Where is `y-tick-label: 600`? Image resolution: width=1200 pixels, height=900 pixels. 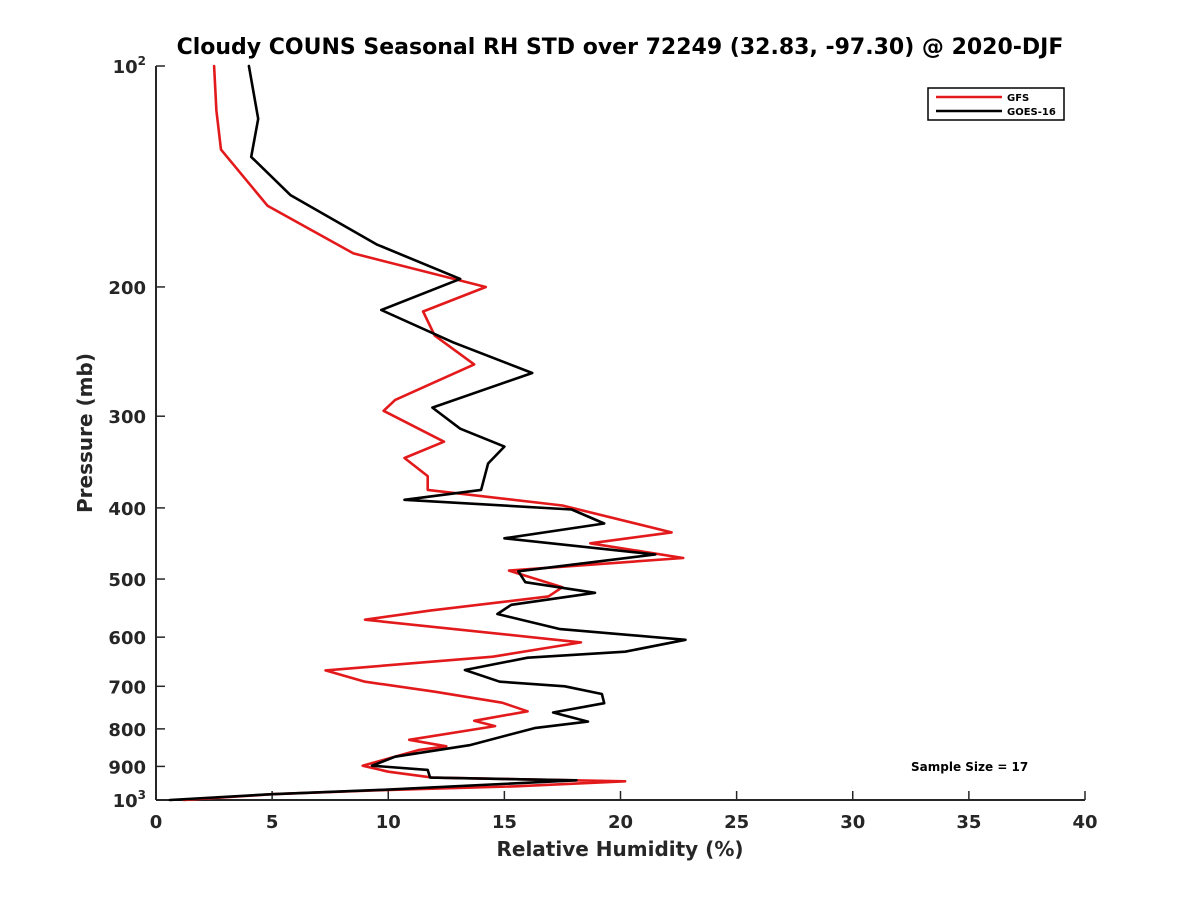 y-tick-label: 600 is located at coordinates (127, 638).